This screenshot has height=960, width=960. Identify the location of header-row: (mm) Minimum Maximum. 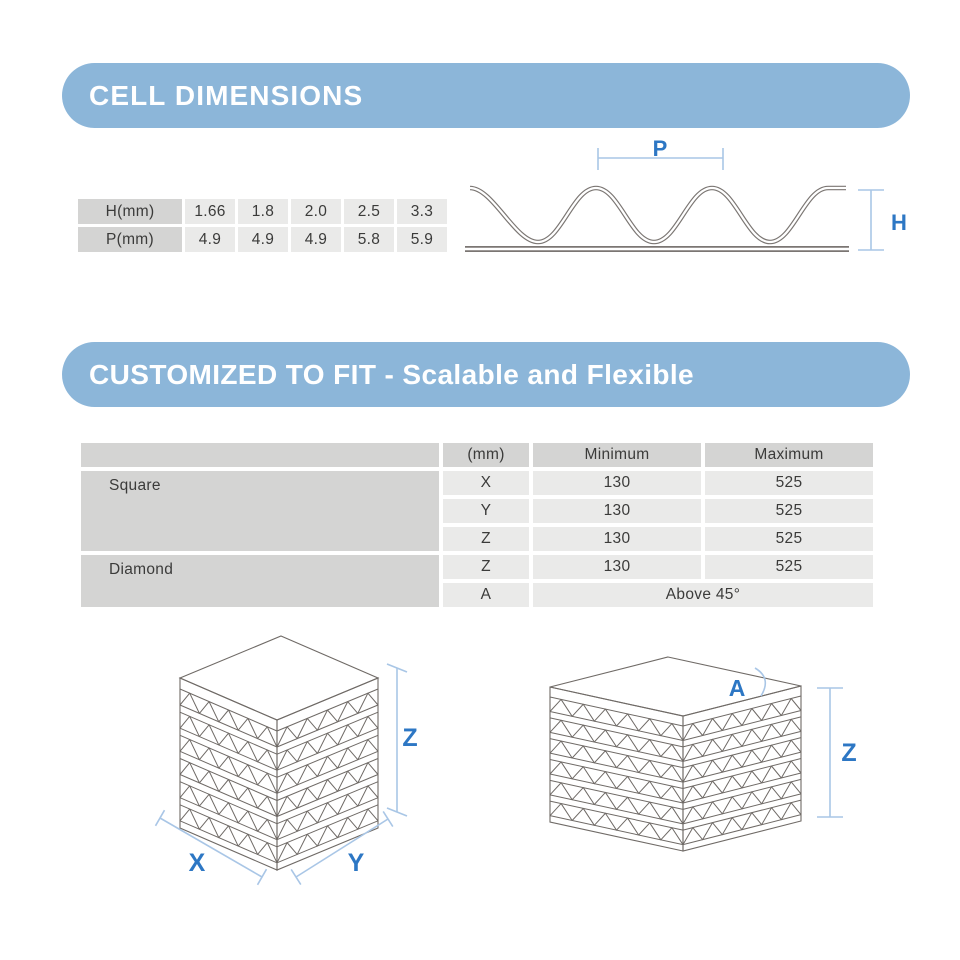
(477, 455).